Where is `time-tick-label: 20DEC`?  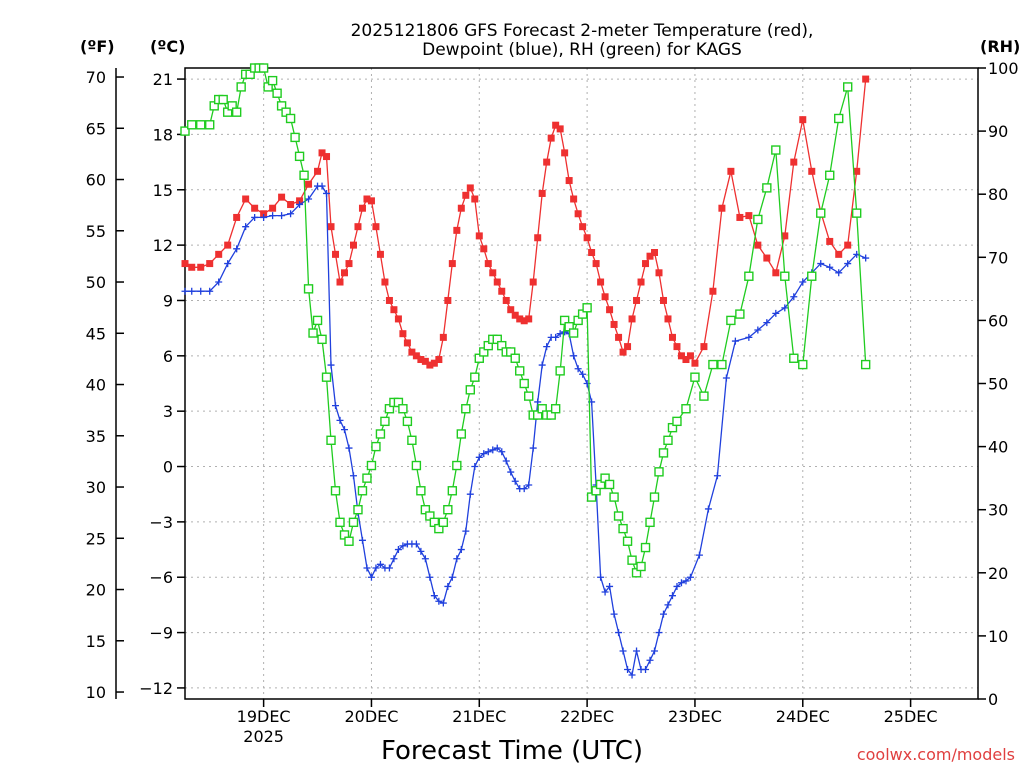
time-tick-label: 20DEC is located at coordinates (371, 716).